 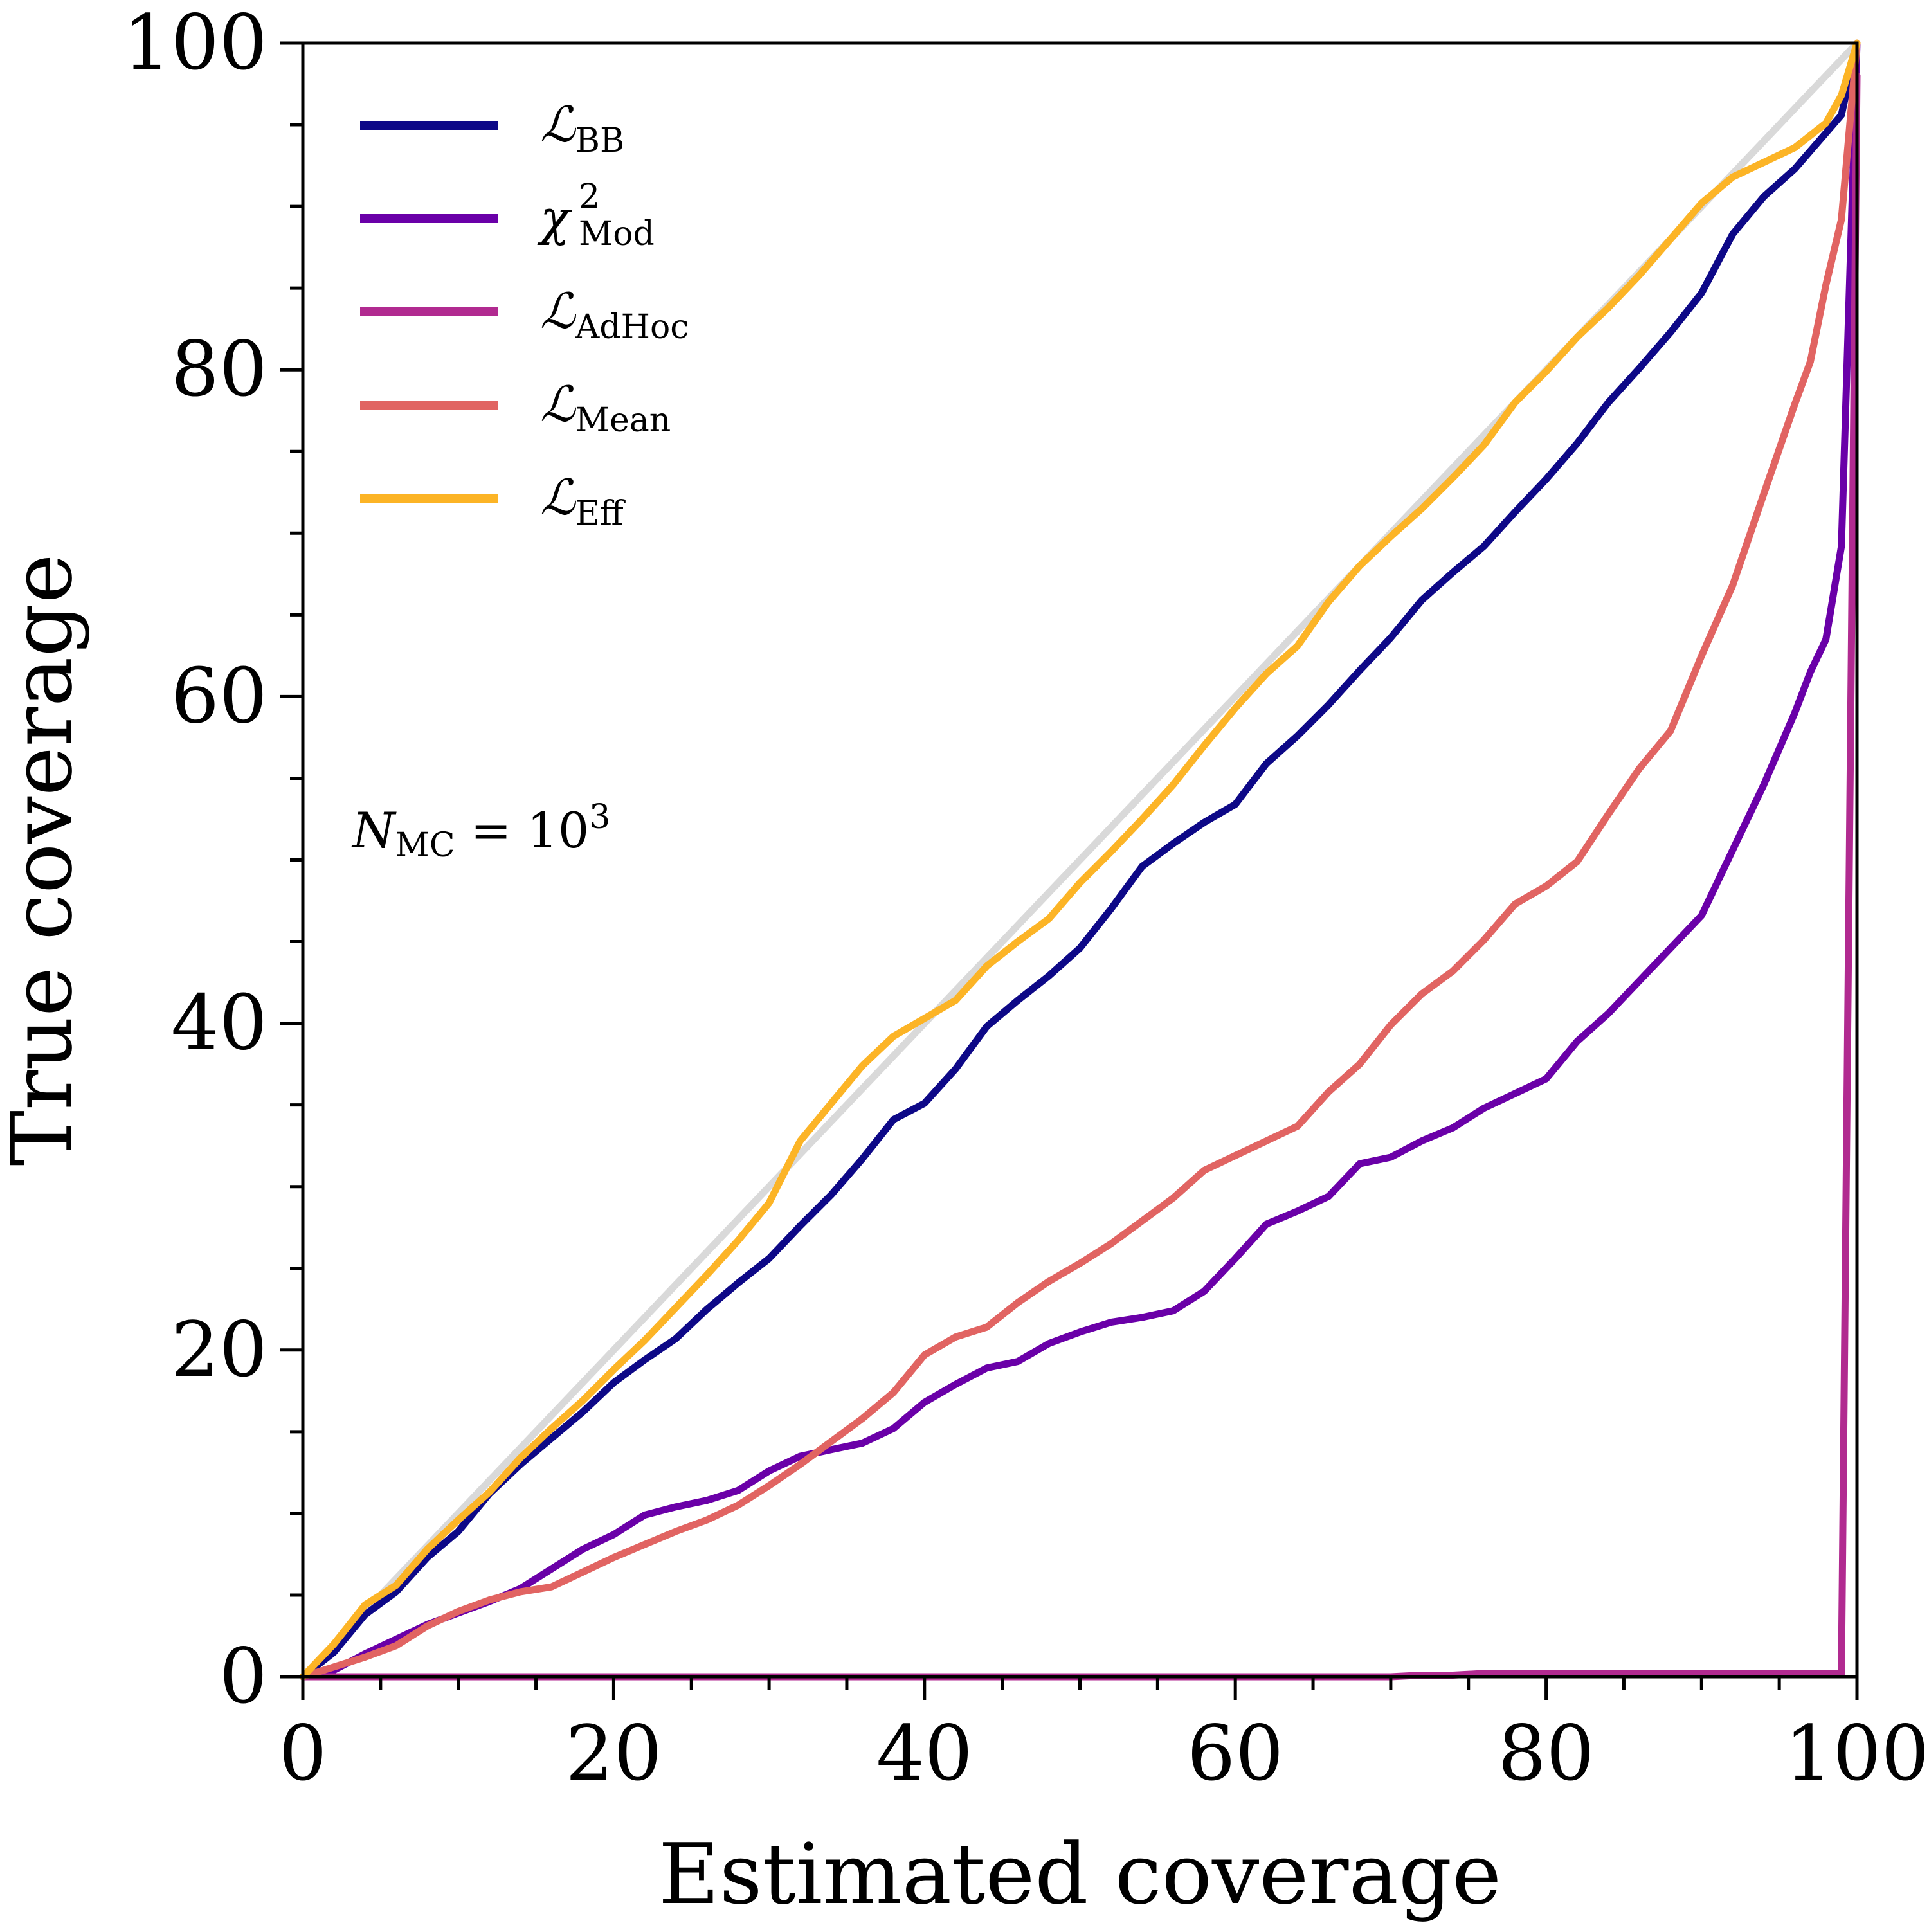 What do you see at coordinates (1856, 1753) in the screenshot?
I see `x-tick-label: 100` at bounding box center [1856, 1753].